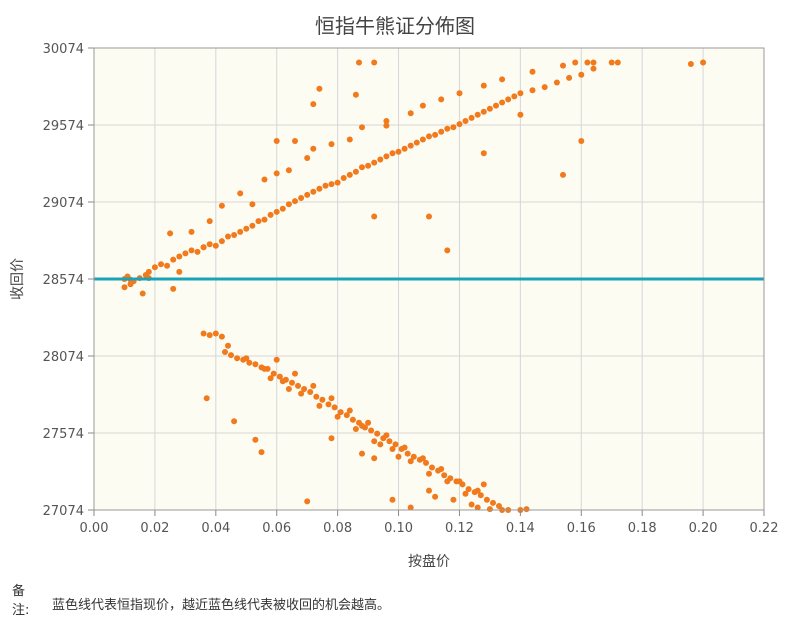 Image resolution: width=800 pixels, height=638 pixels. Describe the element at coordinates (276, 528) in the screenshot. I see `x-tick-label: 0.06` at that location.